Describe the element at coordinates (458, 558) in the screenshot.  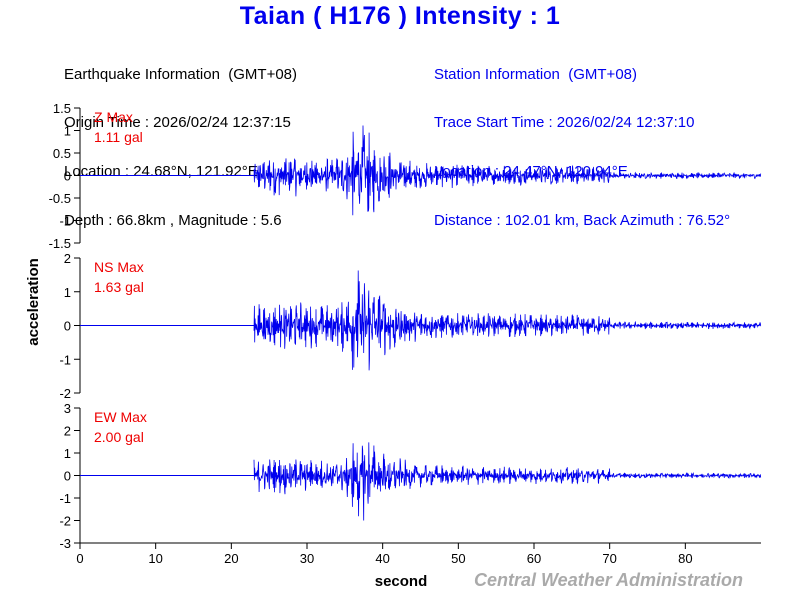
I see `x-tick-label: 50` at that location.